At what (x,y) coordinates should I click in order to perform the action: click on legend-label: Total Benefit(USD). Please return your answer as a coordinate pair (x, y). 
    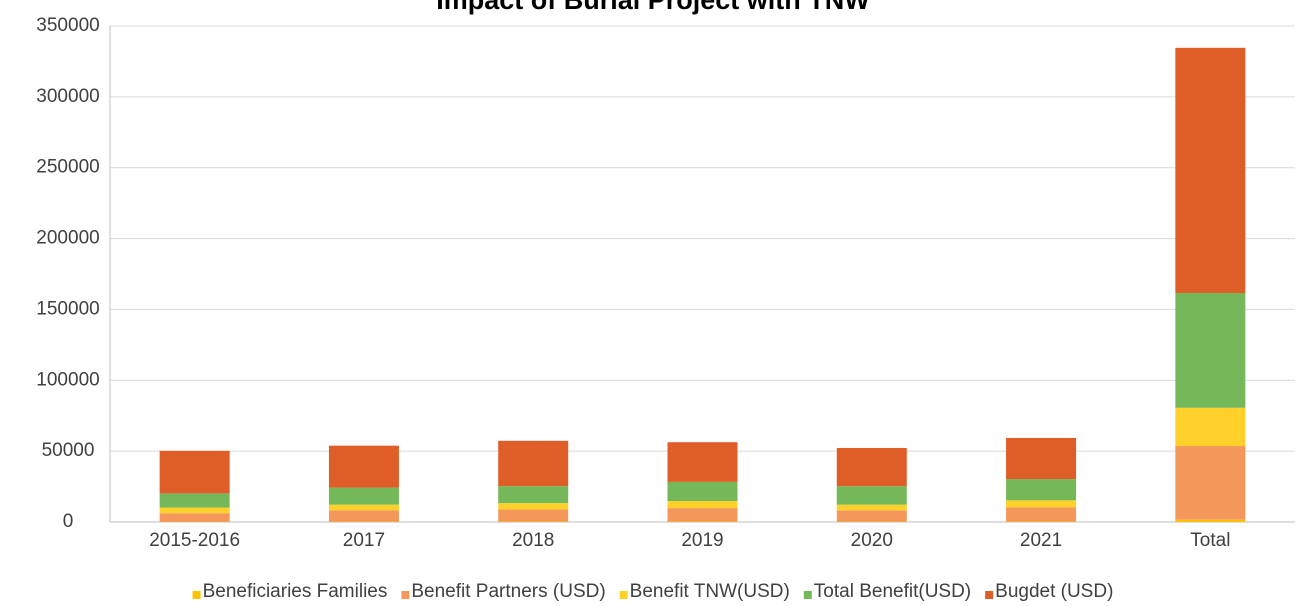
    Looking at the image, I should click on (892, 591).